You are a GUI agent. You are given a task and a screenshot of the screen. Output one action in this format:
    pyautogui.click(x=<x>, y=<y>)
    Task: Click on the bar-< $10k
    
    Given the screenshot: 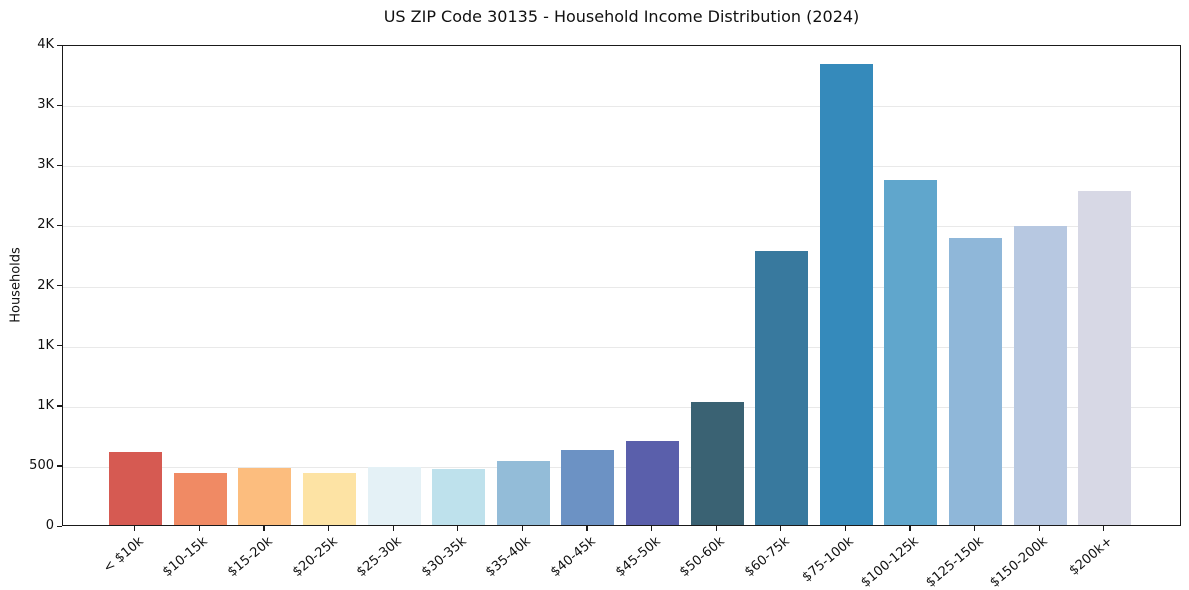 What is the action you would take?
    pyautogui.click(x=136, y=488)
    